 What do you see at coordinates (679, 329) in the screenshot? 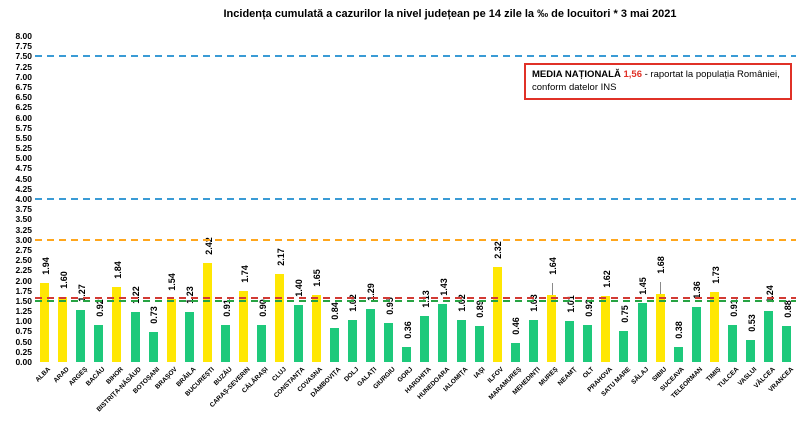
I see `bar-value-label: 0.38` at bounding box center [679, 329].